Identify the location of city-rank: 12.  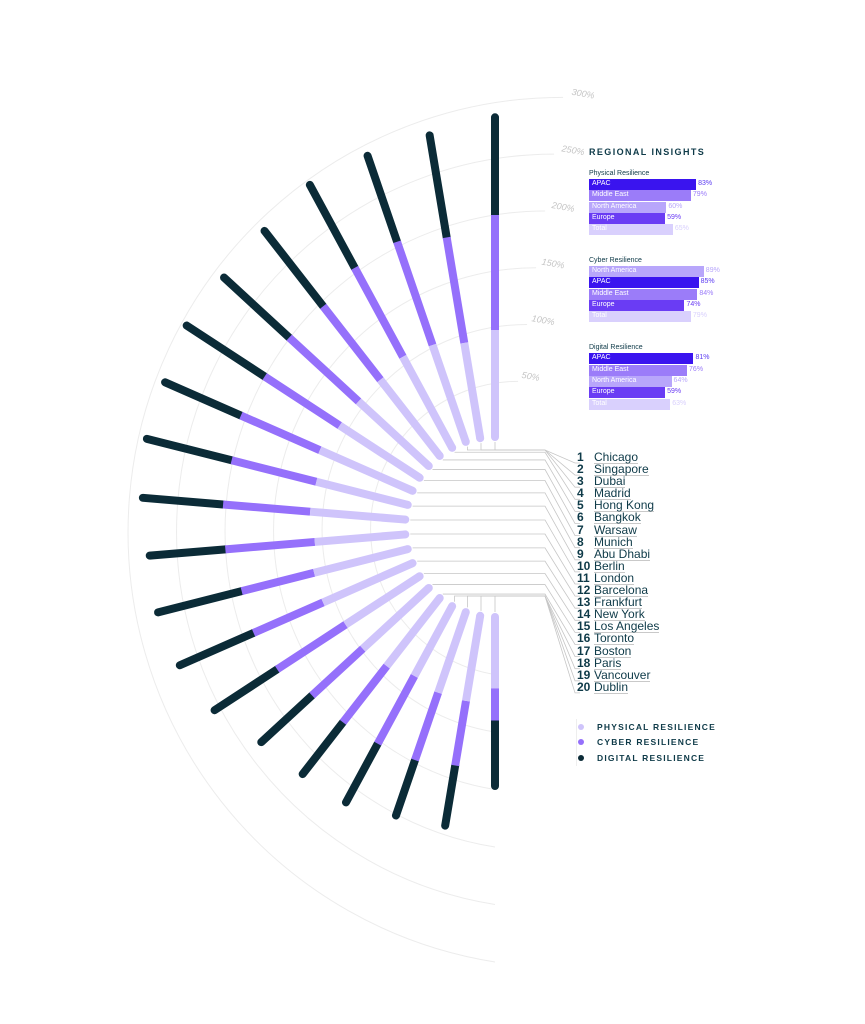
(584, 590).